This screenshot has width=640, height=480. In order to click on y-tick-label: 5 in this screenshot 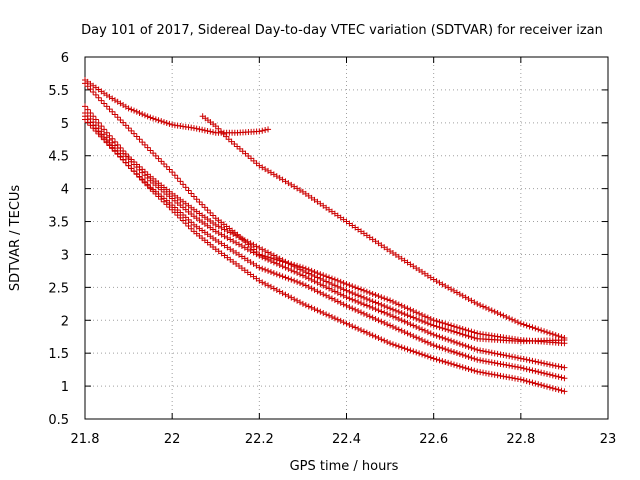, I will do `click(65, 124)`.